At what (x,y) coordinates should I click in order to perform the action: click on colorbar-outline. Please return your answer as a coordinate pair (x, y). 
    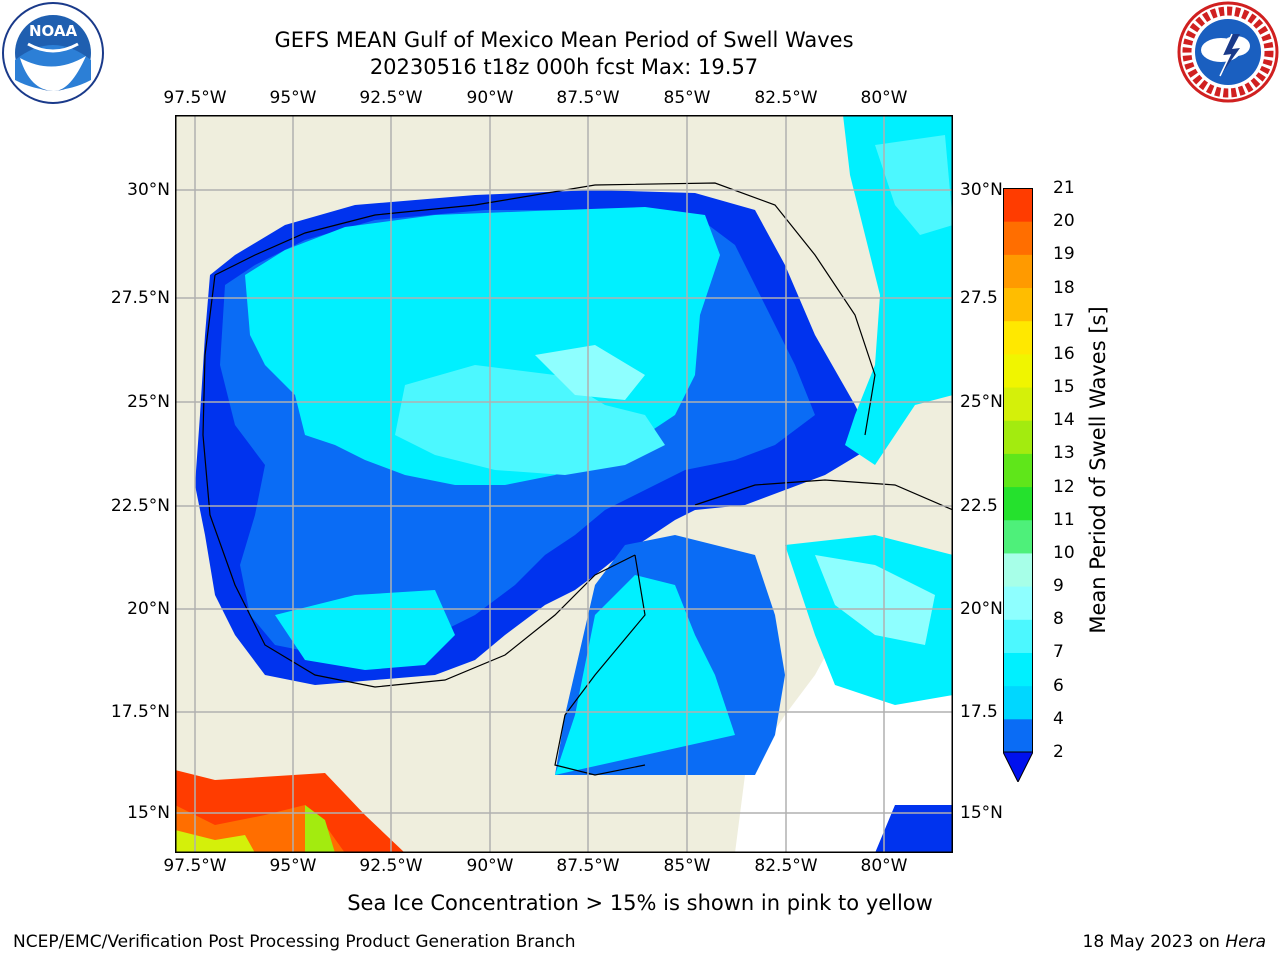
    Looking at the image, I should click on (1018, 470).